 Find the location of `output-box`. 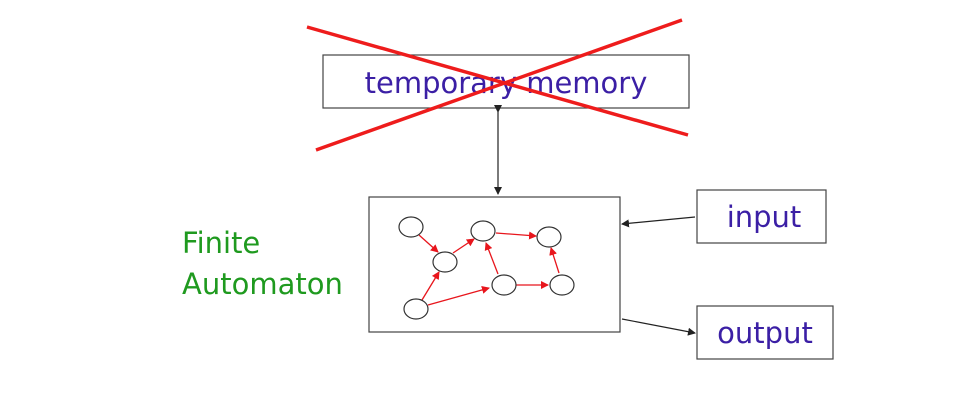

output-box is located at coordinates (765, 332).